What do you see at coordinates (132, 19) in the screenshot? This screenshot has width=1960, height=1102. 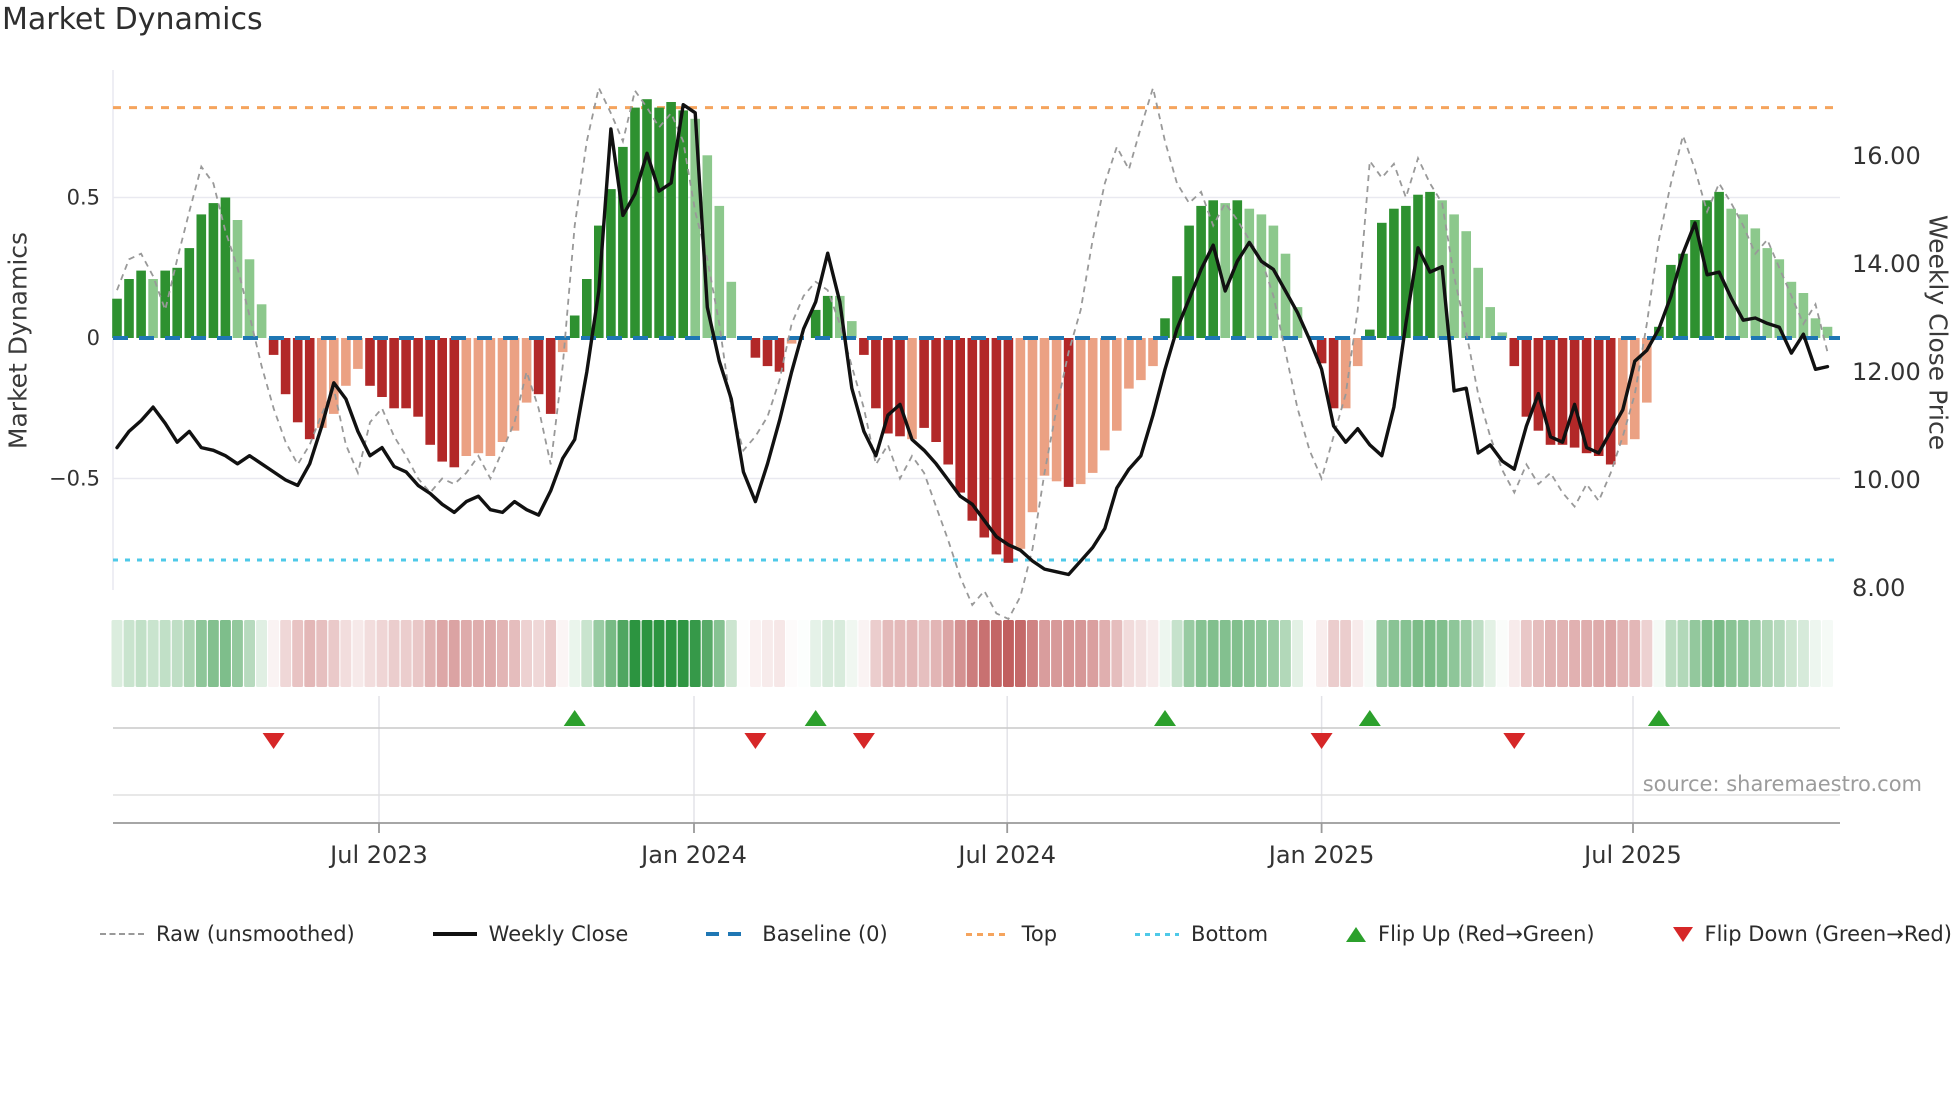 I see `page-title: Market Dynamics` at bounding box center [132, 19].